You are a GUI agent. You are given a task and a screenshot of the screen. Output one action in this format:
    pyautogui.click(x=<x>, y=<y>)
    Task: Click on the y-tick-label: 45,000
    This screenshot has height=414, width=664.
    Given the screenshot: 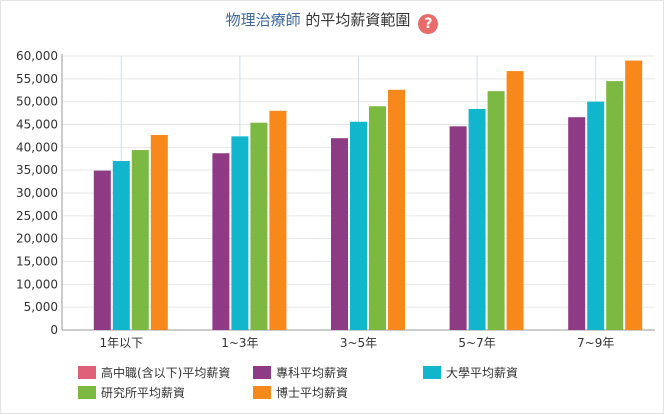 What is the action you would take?
    pyautogui.click(x=37, y=125)
    